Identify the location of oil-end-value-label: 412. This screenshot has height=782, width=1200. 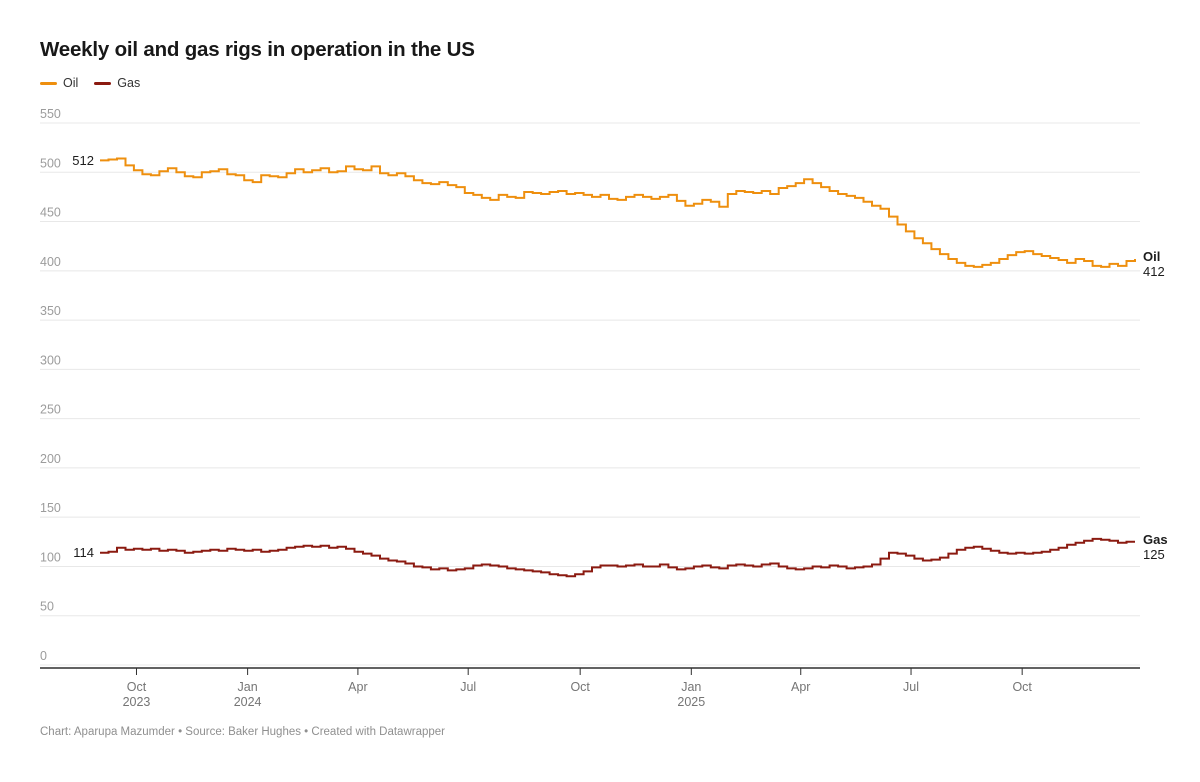
(1154, 271).